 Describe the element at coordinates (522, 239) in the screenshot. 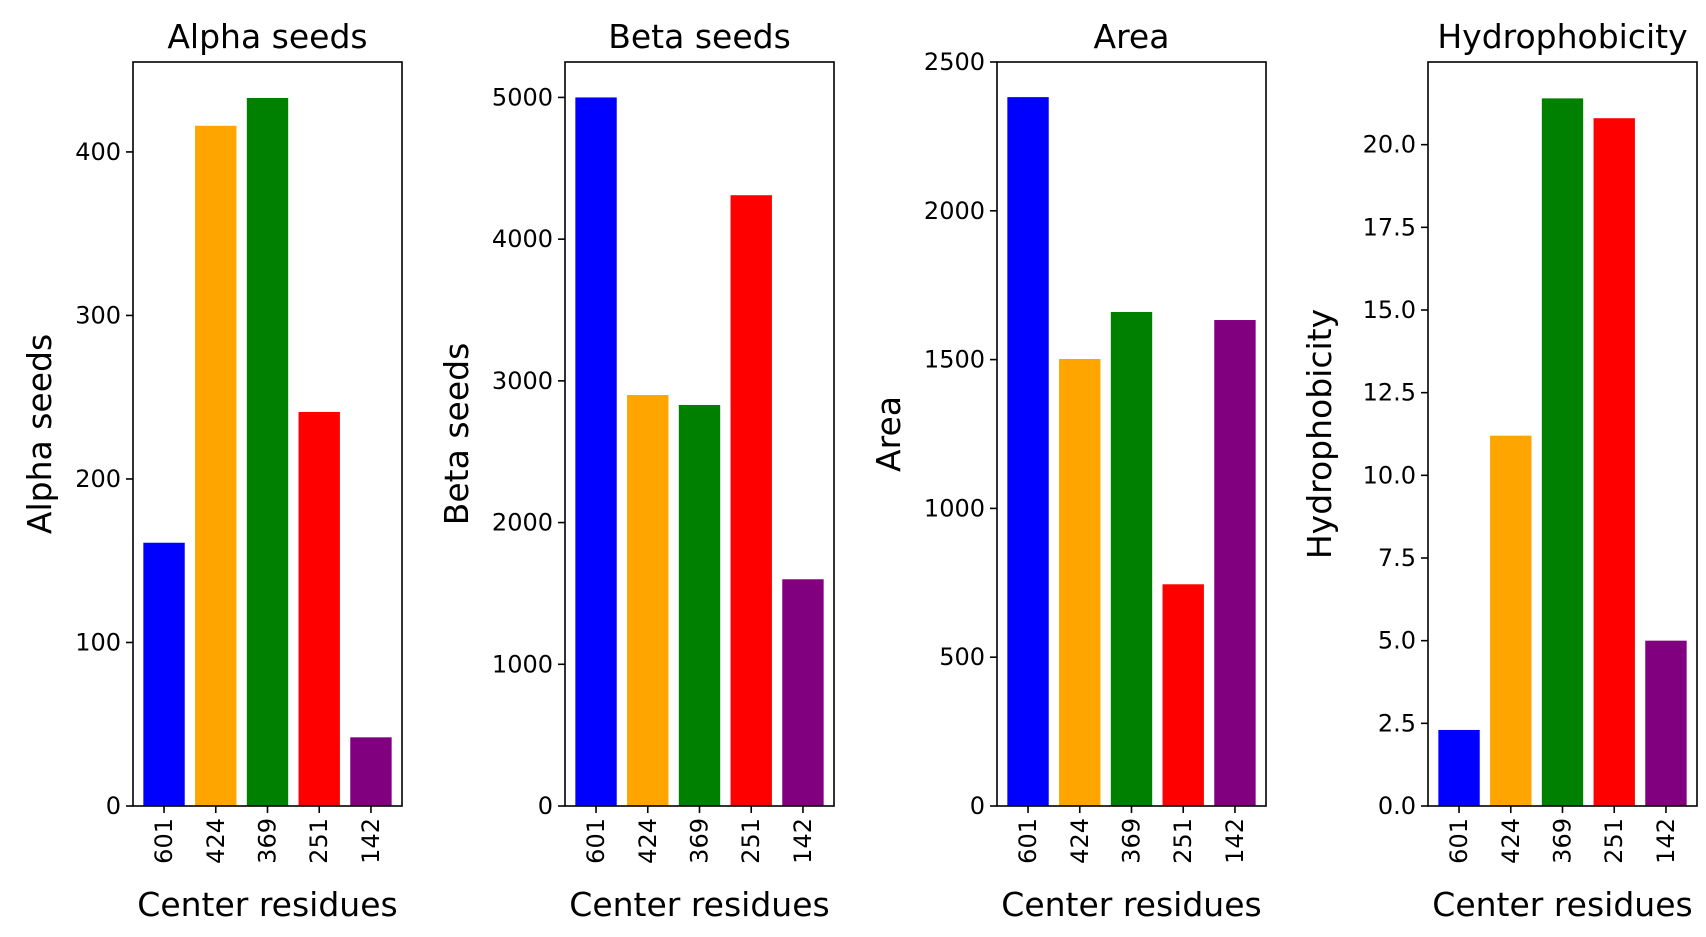

I see `beta-seeds-ytick-label-4: 4000` at that location.